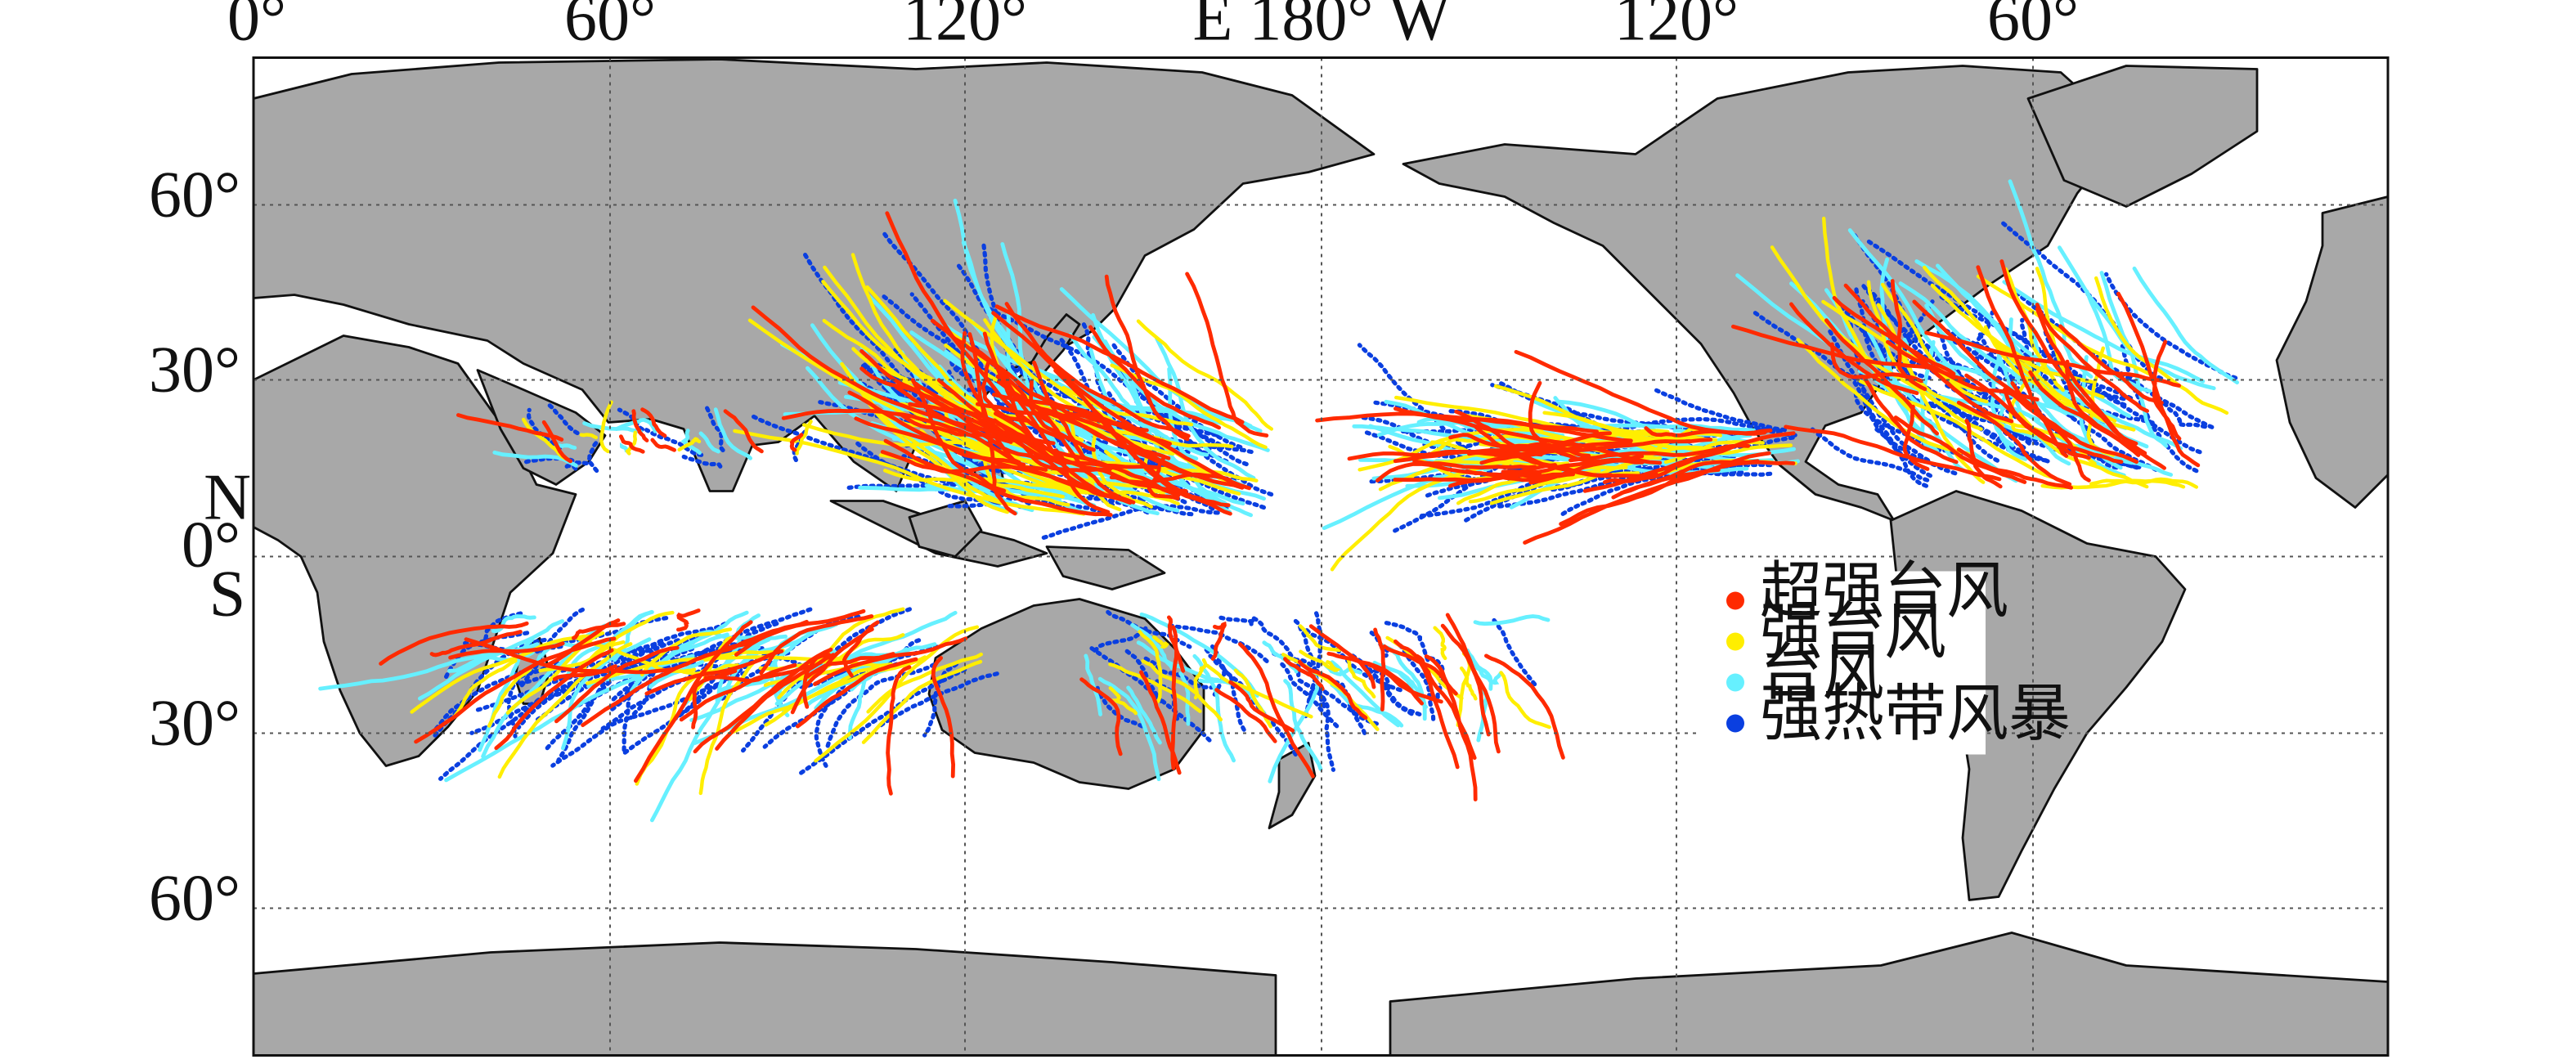  I want to click on top-tick-label: E 180° W, so click(1322, 27).